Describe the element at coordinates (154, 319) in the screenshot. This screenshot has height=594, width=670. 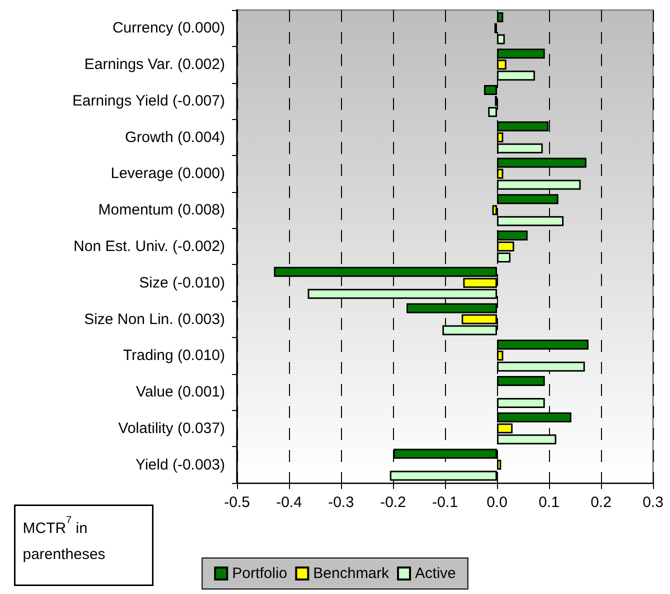
I see `y-tick-label: Size Non Lin. (0.003)` at that location.